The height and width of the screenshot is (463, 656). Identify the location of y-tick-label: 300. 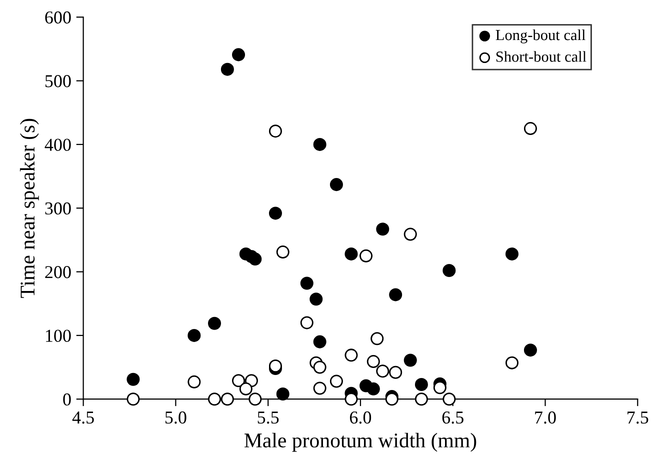
(58, 208).